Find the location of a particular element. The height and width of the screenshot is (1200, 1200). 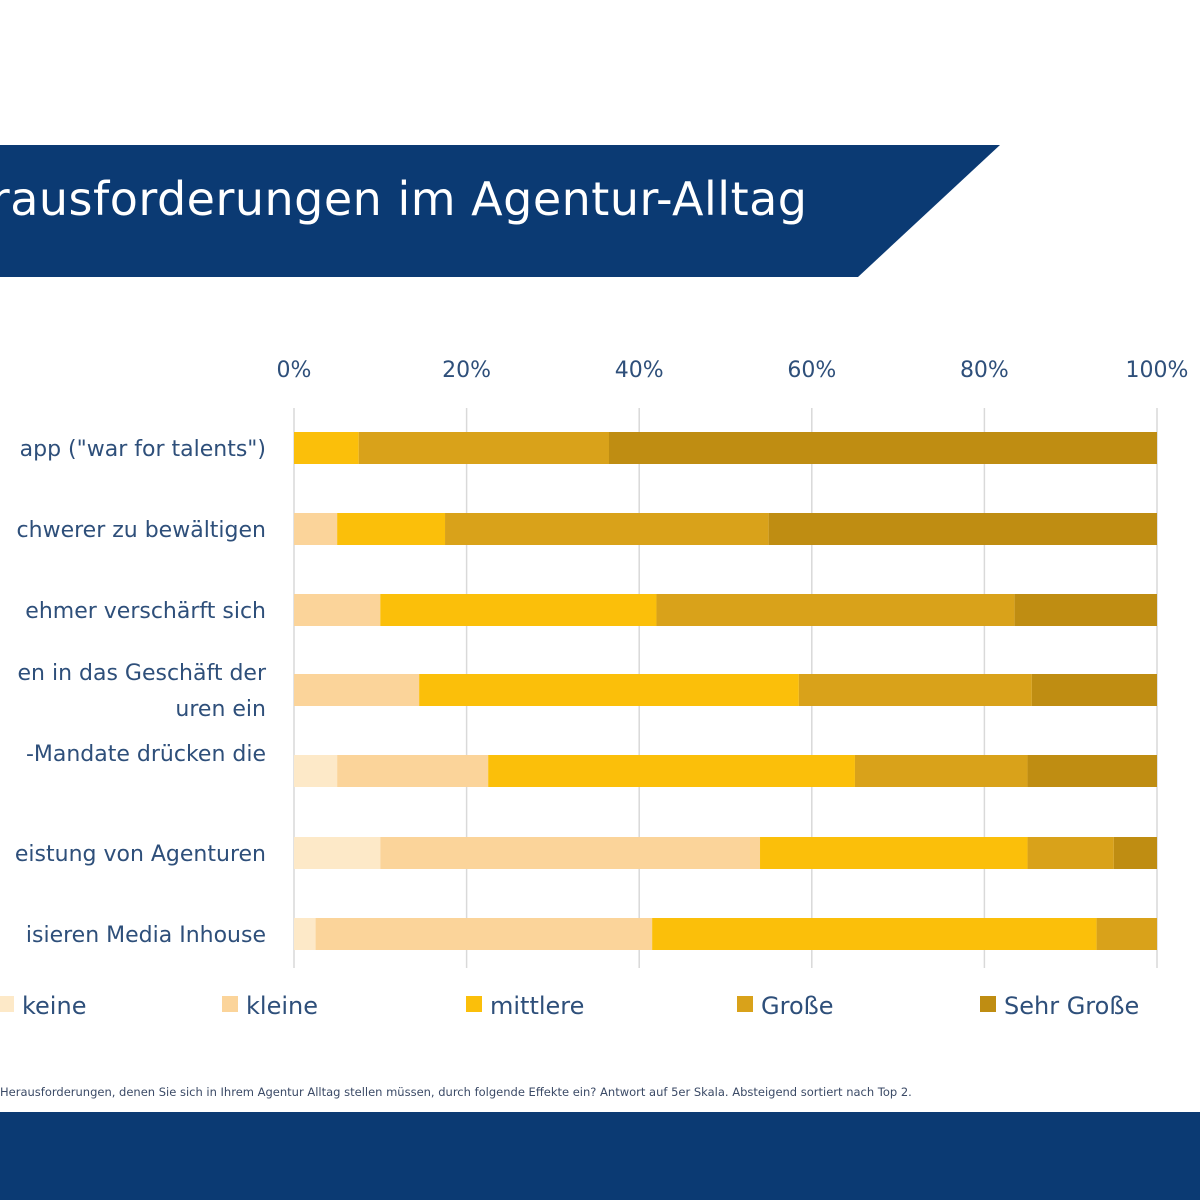

category-label: en in das Geschäft der is located at coordinates (141, 673).